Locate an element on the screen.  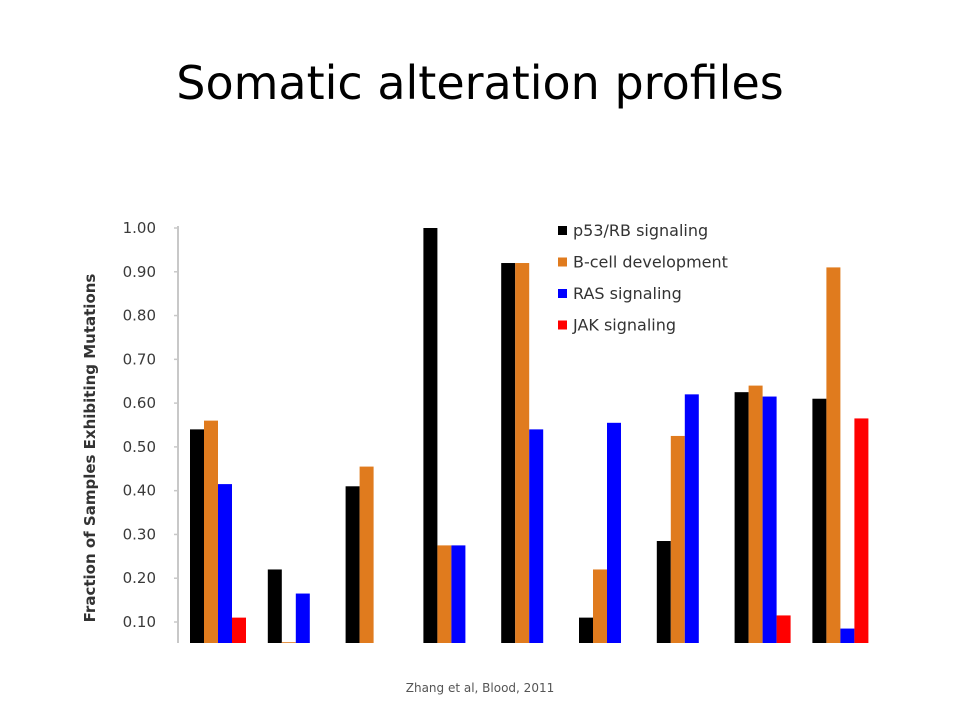
y-tick-label: 0.40 is located at coordinates (139, 491).